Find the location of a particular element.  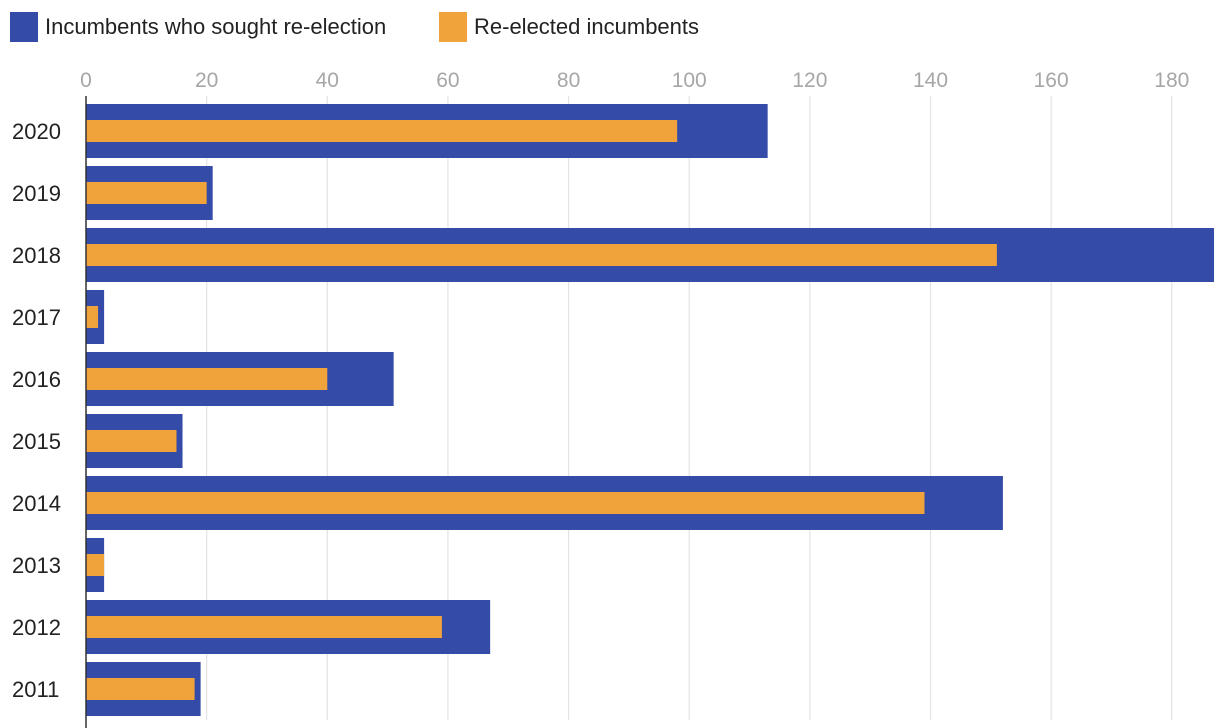

x-tick-label-120: 120 is located at coordinates (809, 80).